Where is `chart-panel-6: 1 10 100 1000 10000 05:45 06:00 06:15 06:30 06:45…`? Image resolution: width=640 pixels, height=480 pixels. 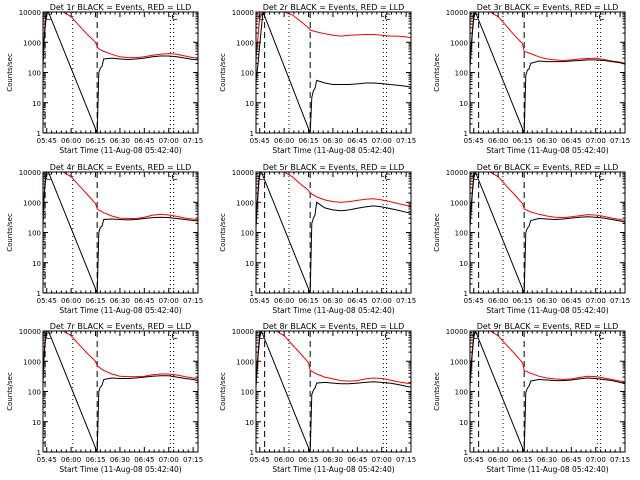 chart-panel-6: 1 10 100 1000 10000 05:45 06:00 06:15 06:30 06:45… is located at coordinates (531, 239).